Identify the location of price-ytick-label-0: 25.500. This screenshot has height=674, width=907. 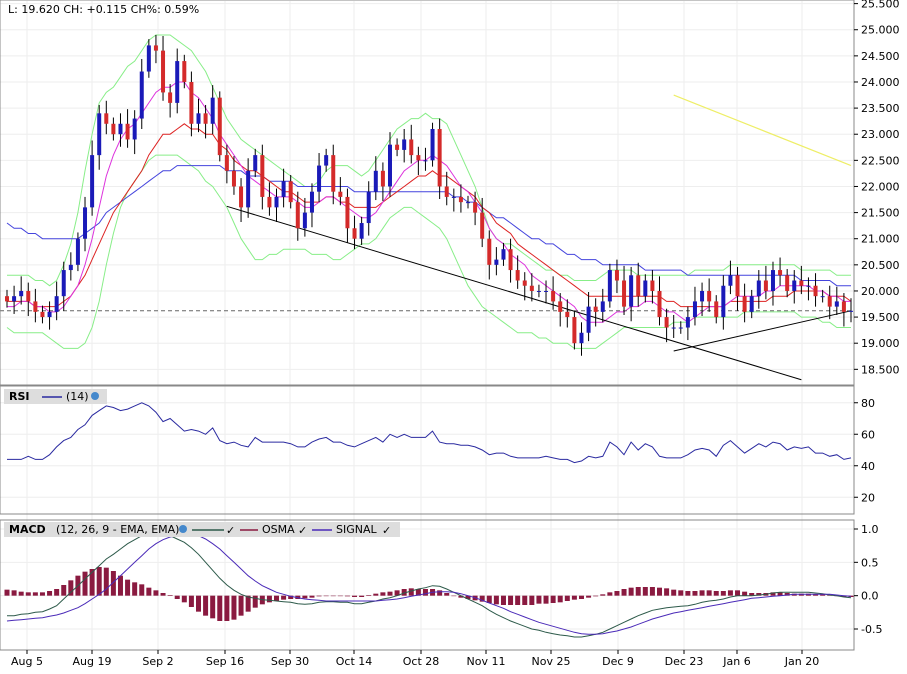
(880, 5).